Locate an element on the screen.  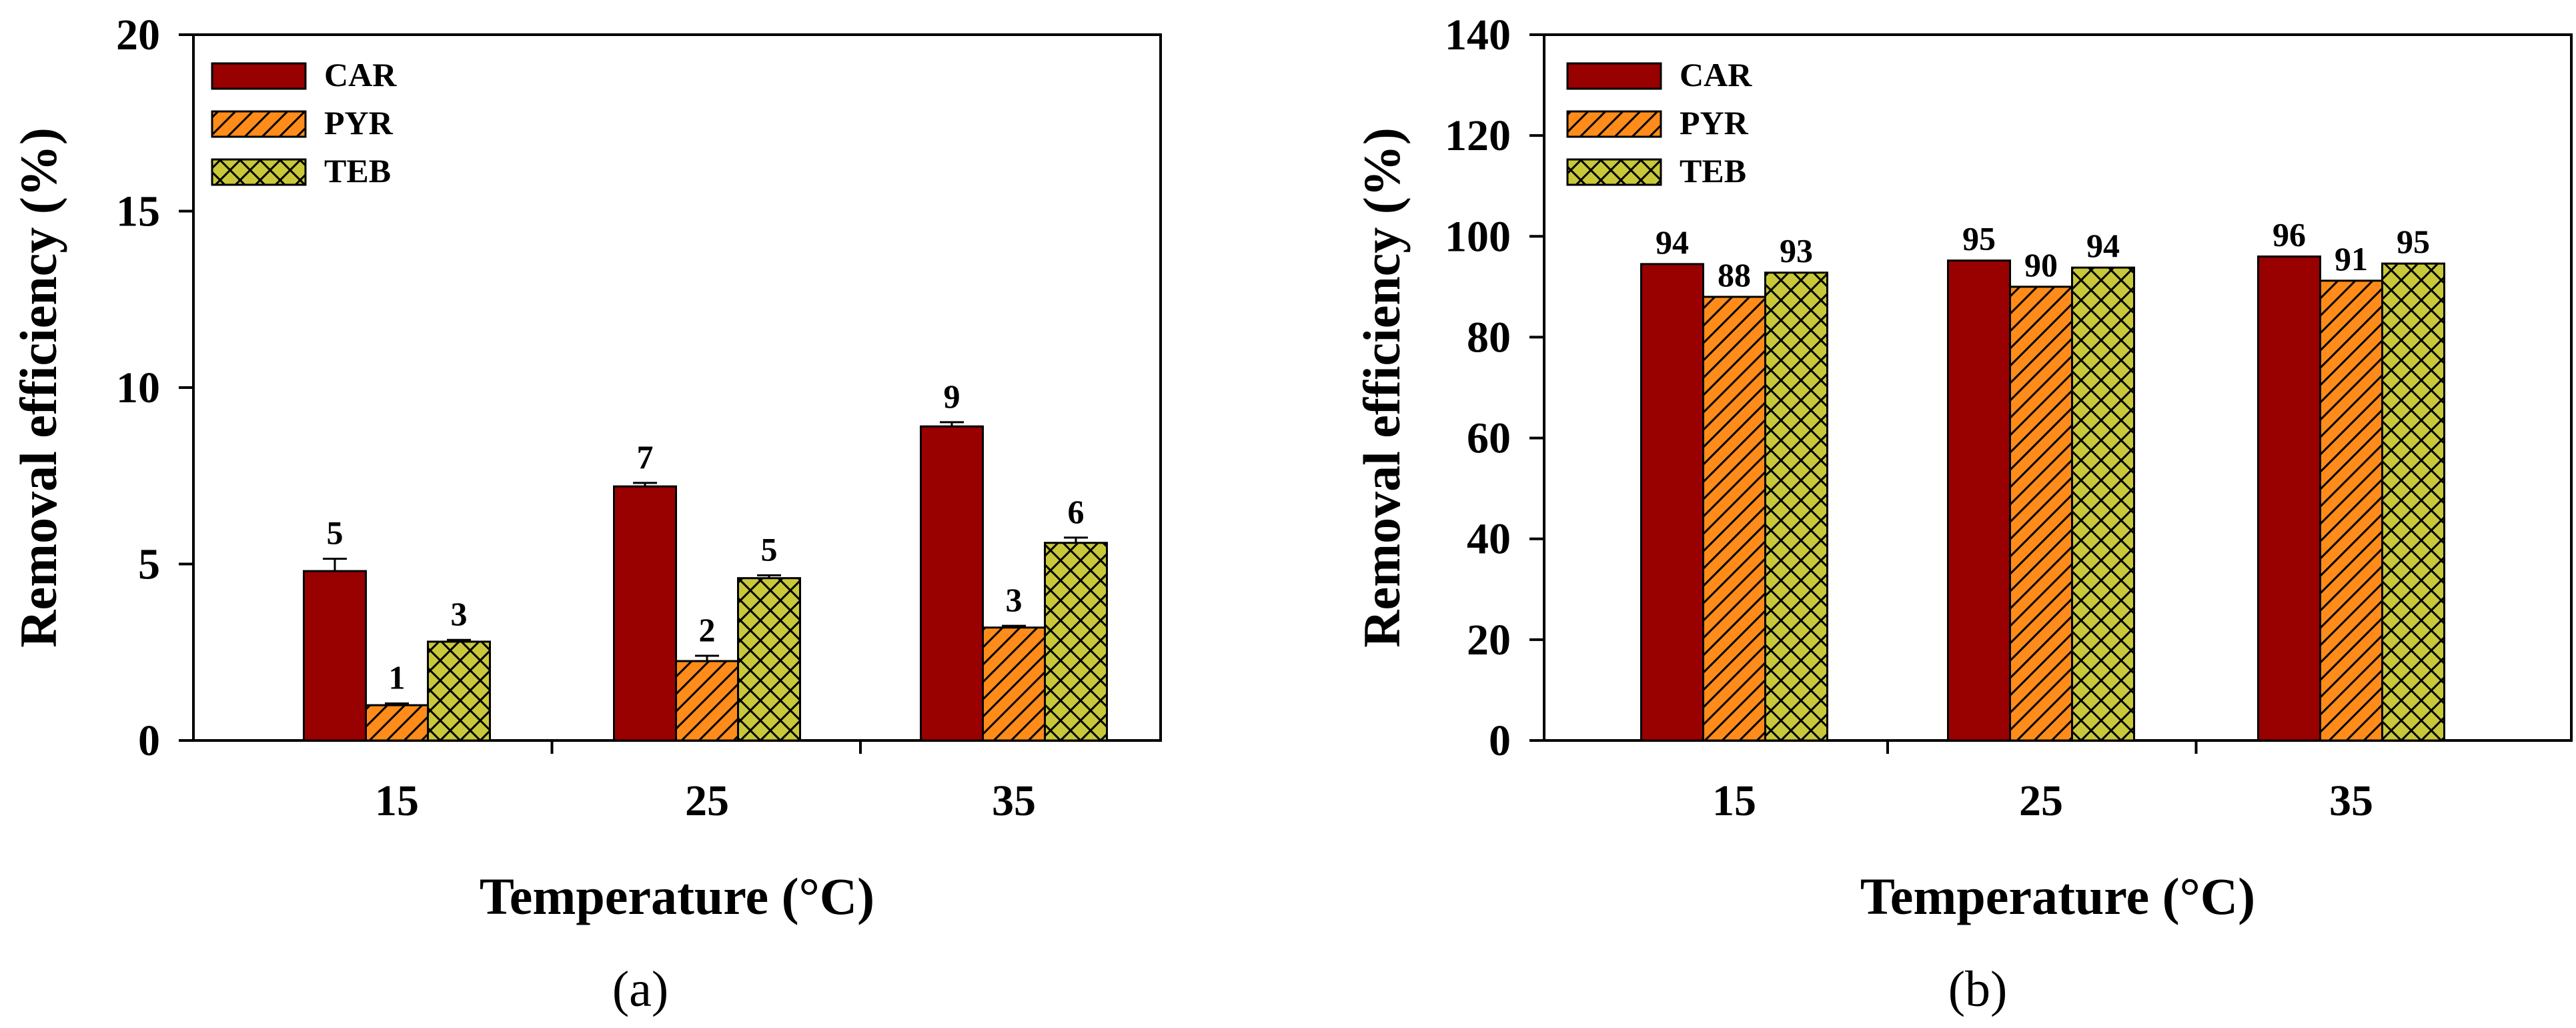
panel-label-a: (a) is located at coordinates (640, 989).